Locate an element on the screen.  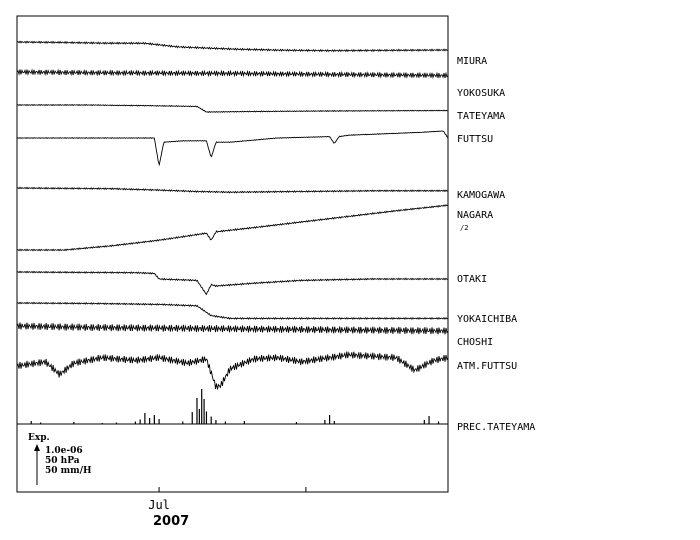
trace-tateyama is located at coordinates (232, 108).